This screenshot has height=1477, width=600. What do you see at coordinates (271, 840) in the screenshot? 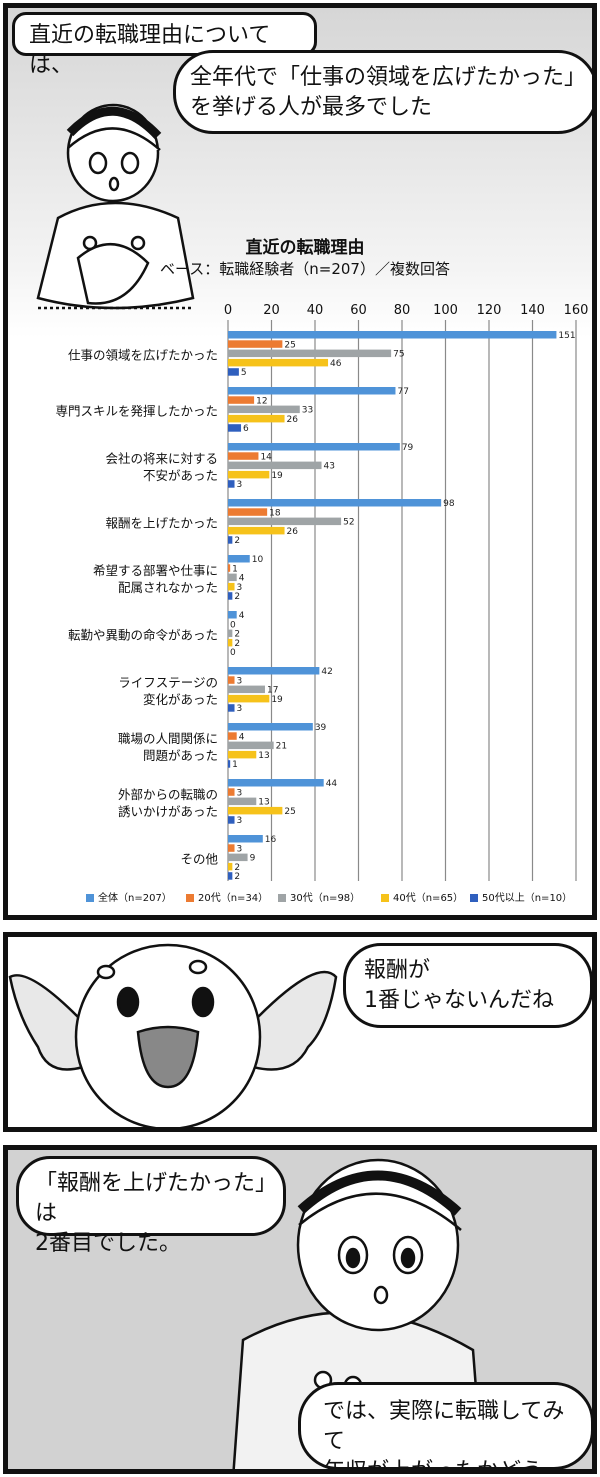
I see `data-label: 16` at bounding box center [271, 840].